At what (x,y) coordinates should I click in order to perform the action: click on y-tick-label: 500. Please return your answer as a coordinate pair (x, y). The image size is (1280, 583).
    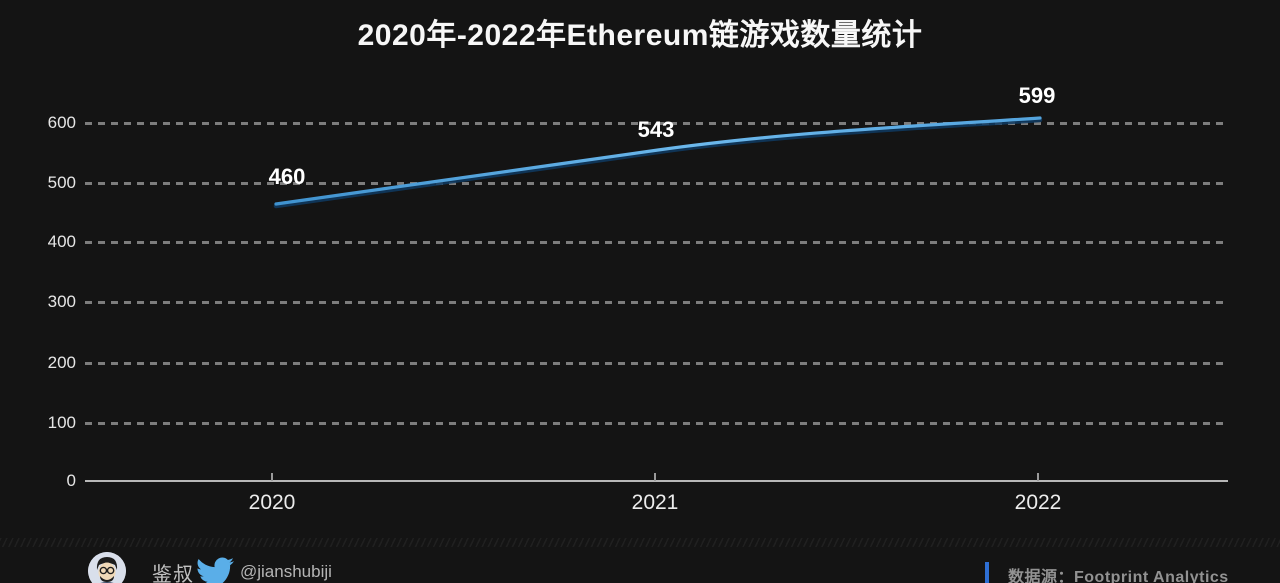
    Looking at the image, I should click on (61, 182).